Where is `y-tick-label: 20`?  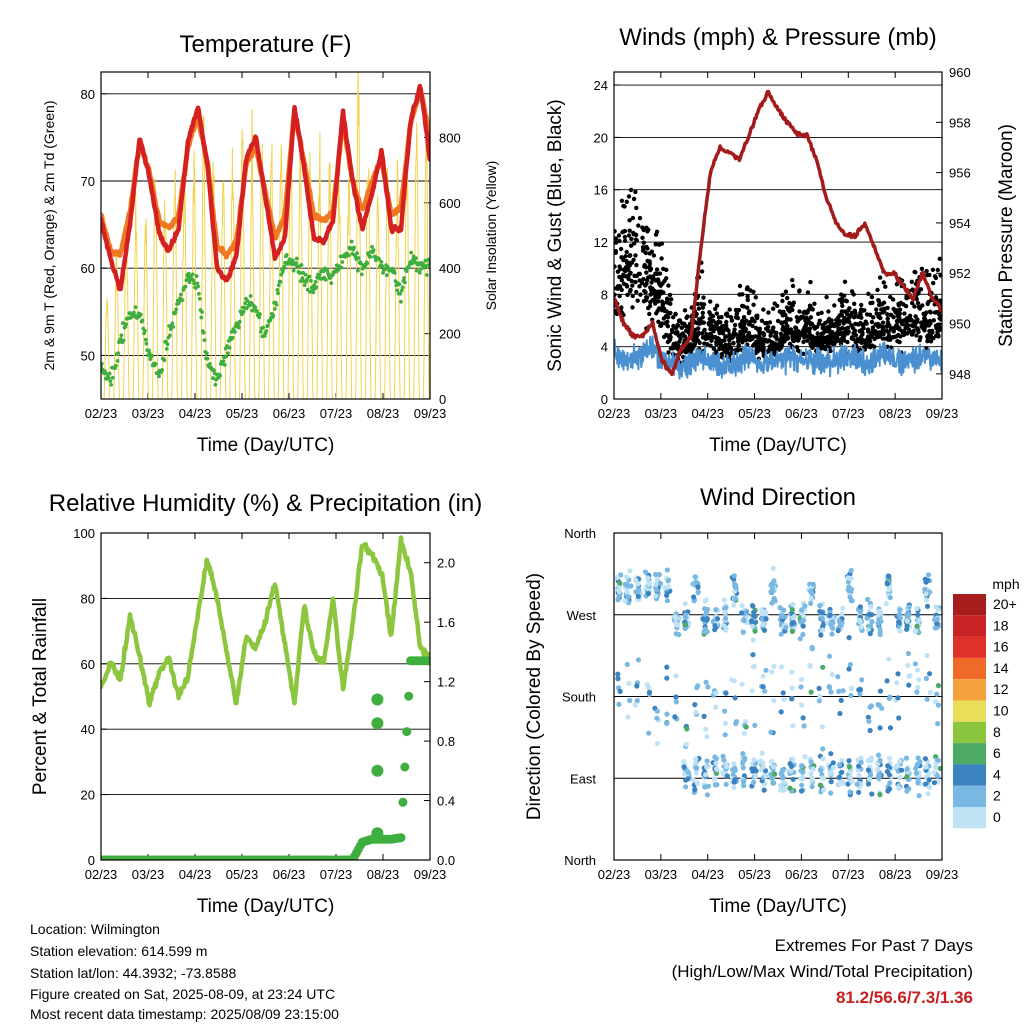 y-tick-label: 20 is located at coordinates (88, 795).